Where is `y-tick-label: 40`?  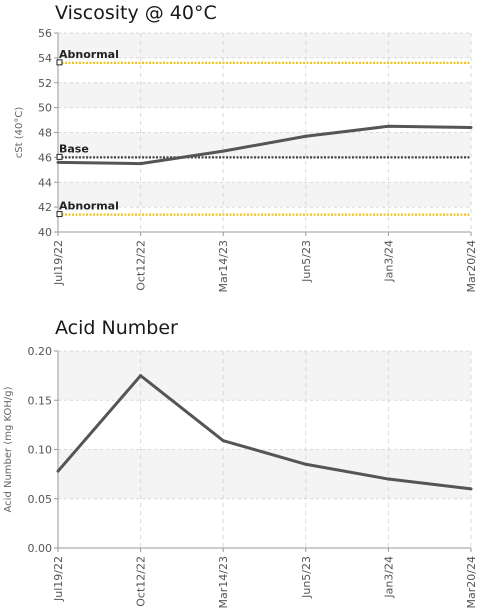
y-tick-label: 40 is located at coordinates (45, 232).